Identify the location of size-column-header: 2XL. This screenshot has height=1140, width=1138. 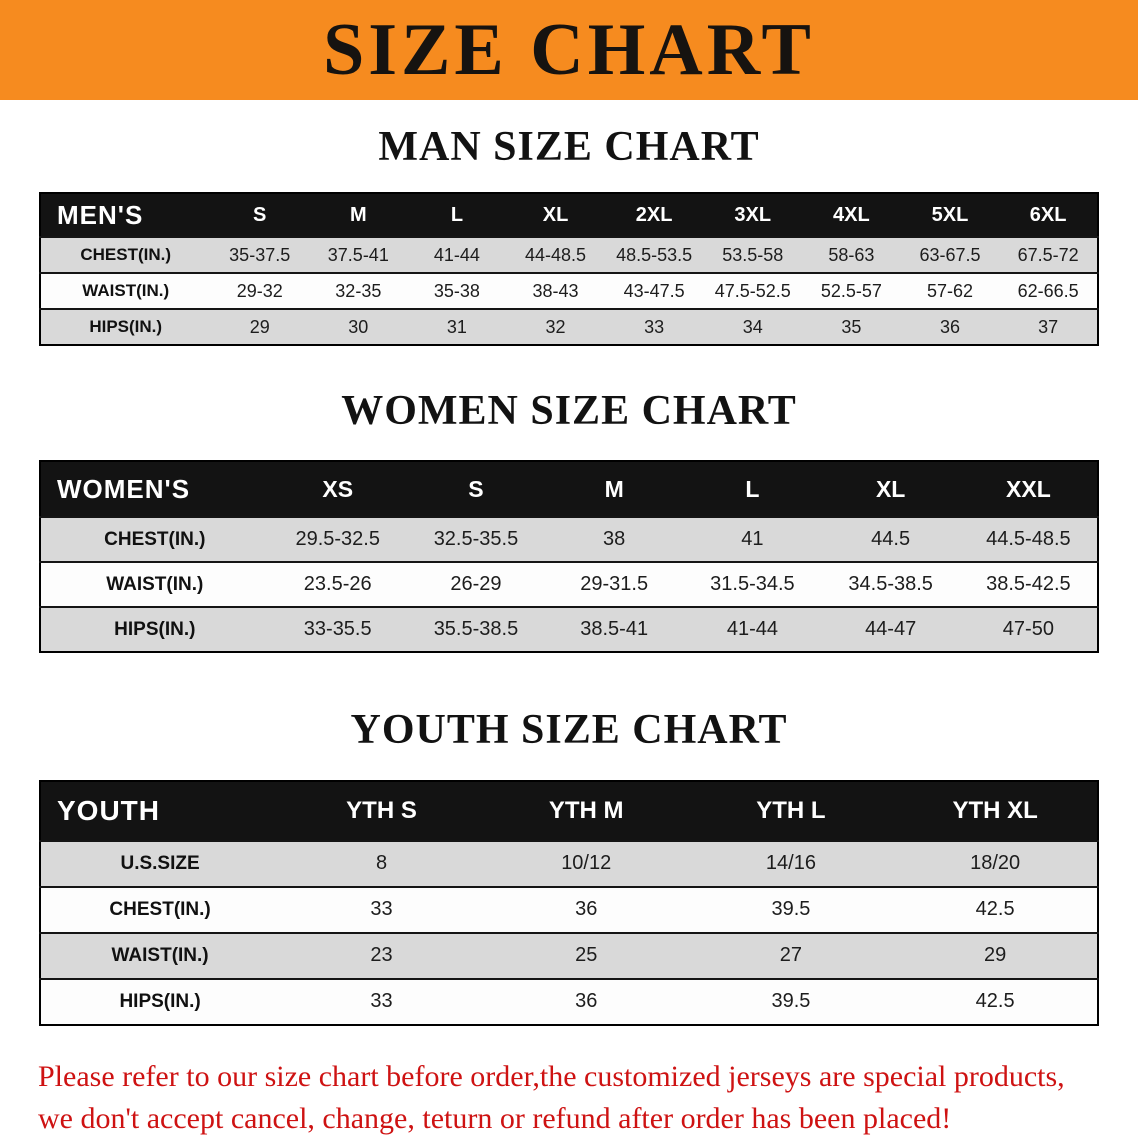
(654, 215).